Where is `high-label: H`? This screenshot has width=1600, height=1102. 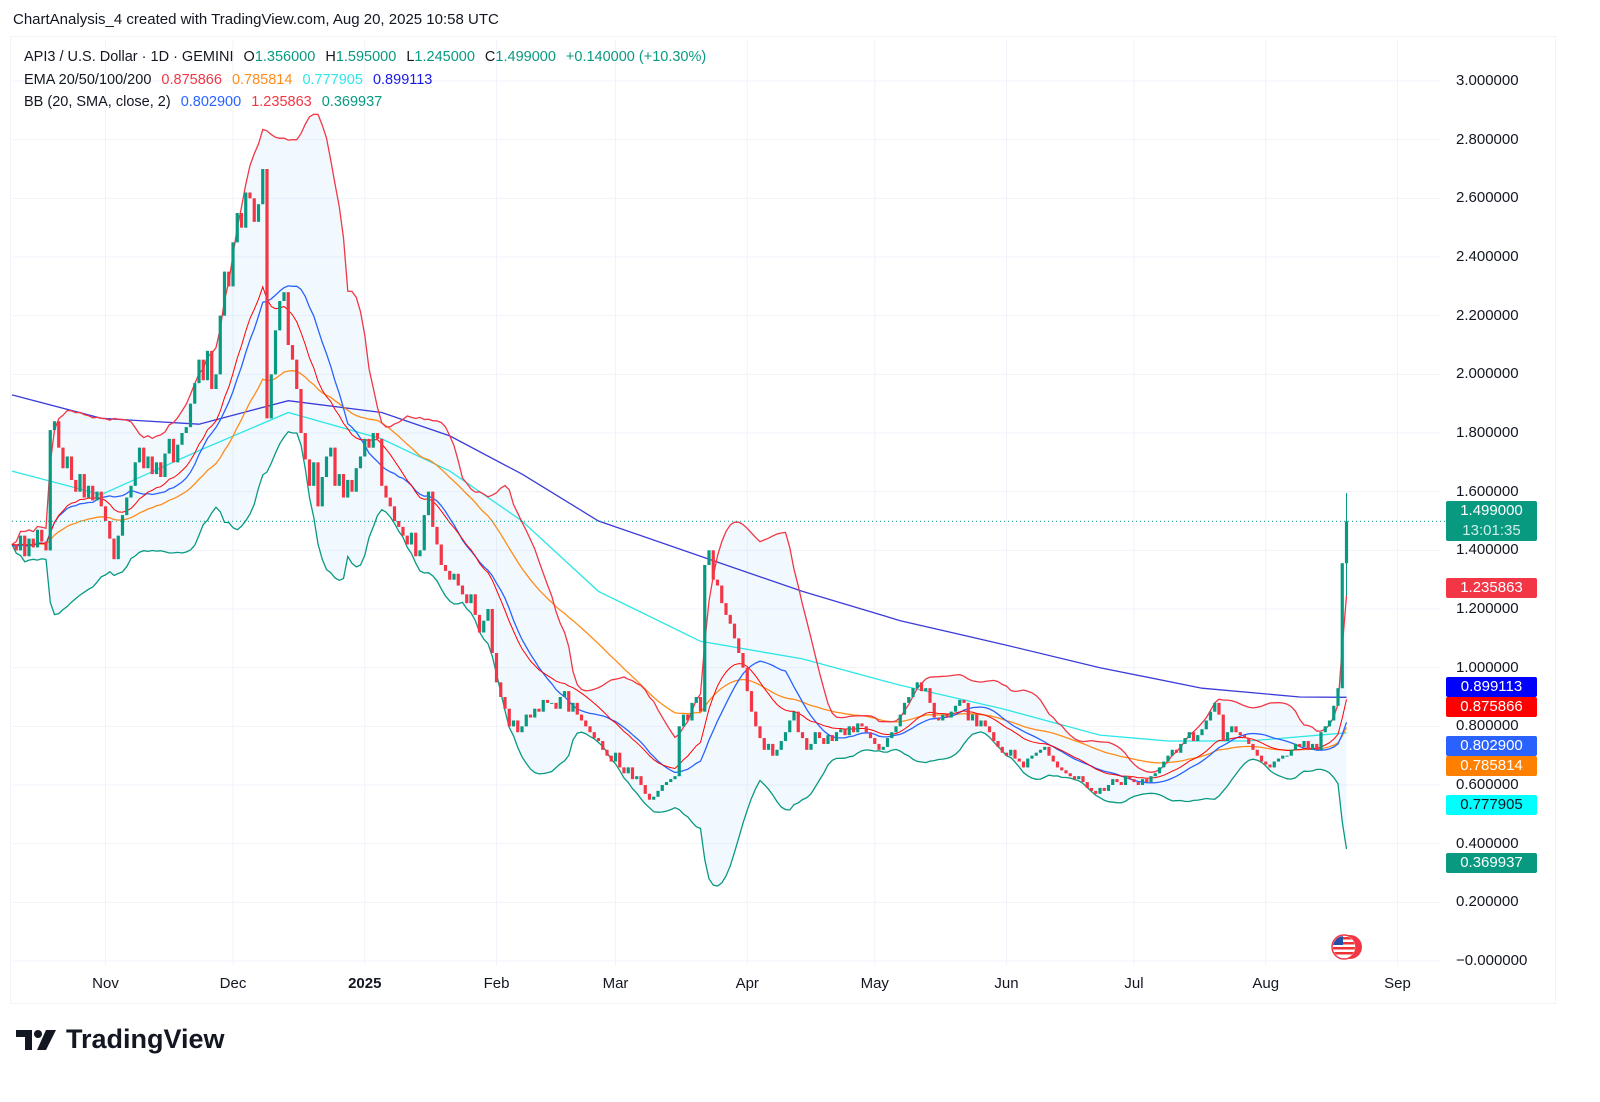
high-label: H is located at coordinates (330, 57).